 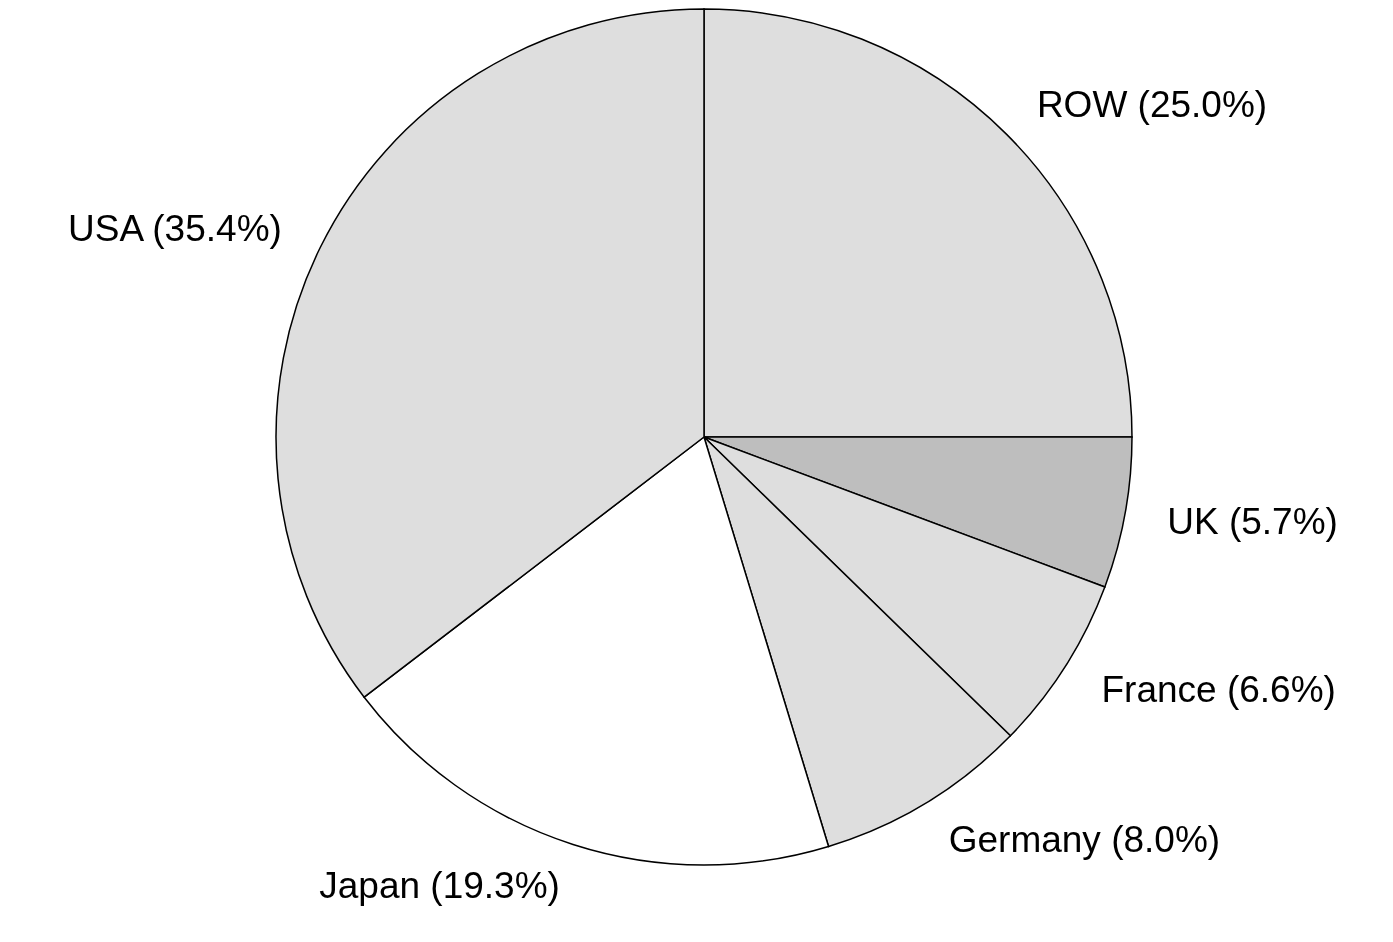 I want to click on slice-label: UK (5.7%), so click(x=1252, y=521).